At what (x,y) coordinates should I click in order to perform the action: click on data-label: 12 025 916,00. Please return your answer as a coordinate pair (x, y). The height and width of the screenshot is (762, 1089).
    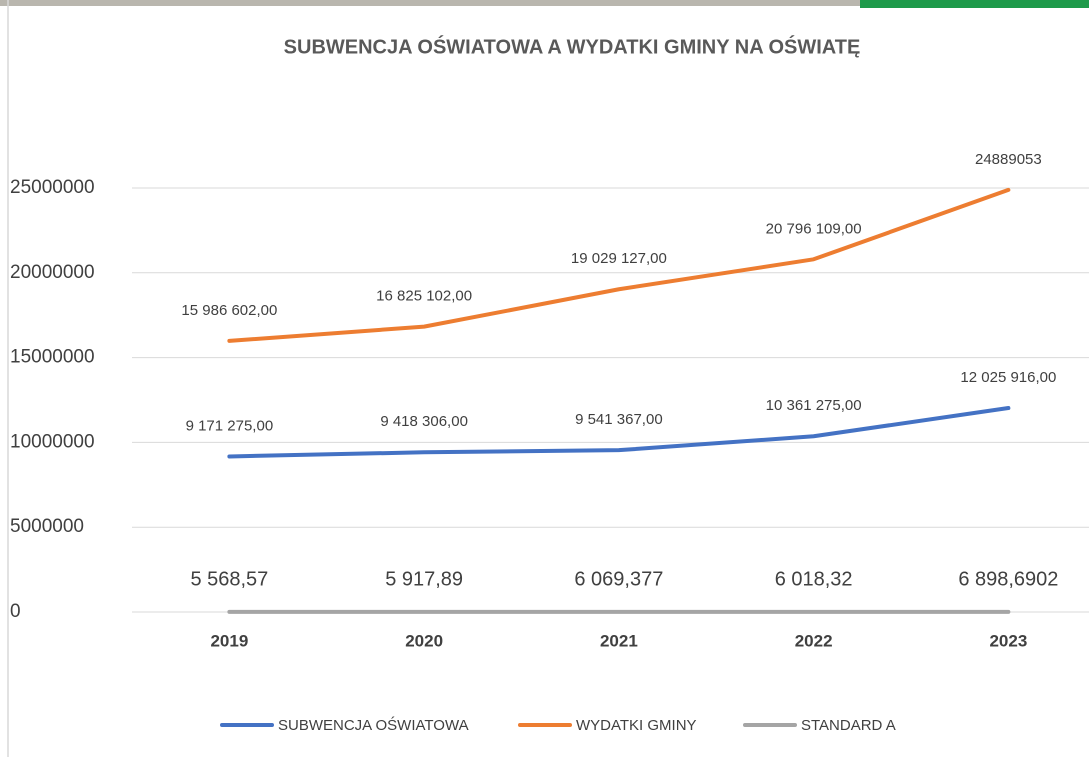
    Looking at the image, I should click on (1008, 377).